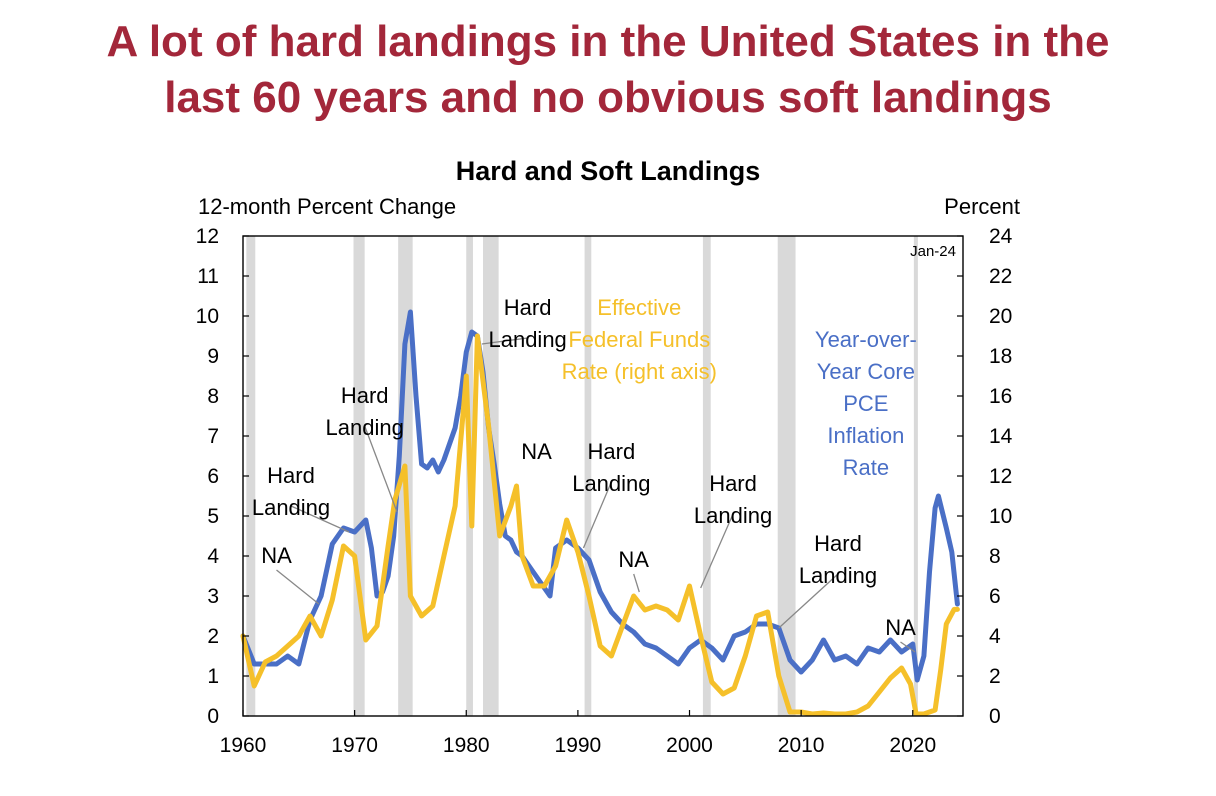  What do you see at coordinates (801, 745) in the screenshot?
I see `x-tick-label: 2010` at bounding box center [801, 745].